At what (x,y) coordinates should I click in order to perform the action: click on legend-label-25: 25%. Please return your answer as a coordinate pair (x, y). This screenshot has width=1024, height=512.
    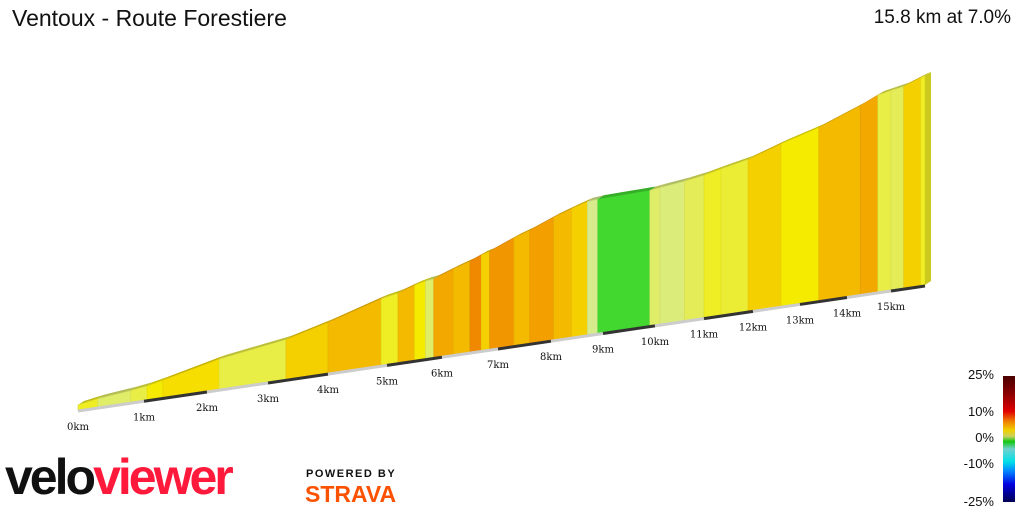
    Looking at the image, I should click on (980, 374).